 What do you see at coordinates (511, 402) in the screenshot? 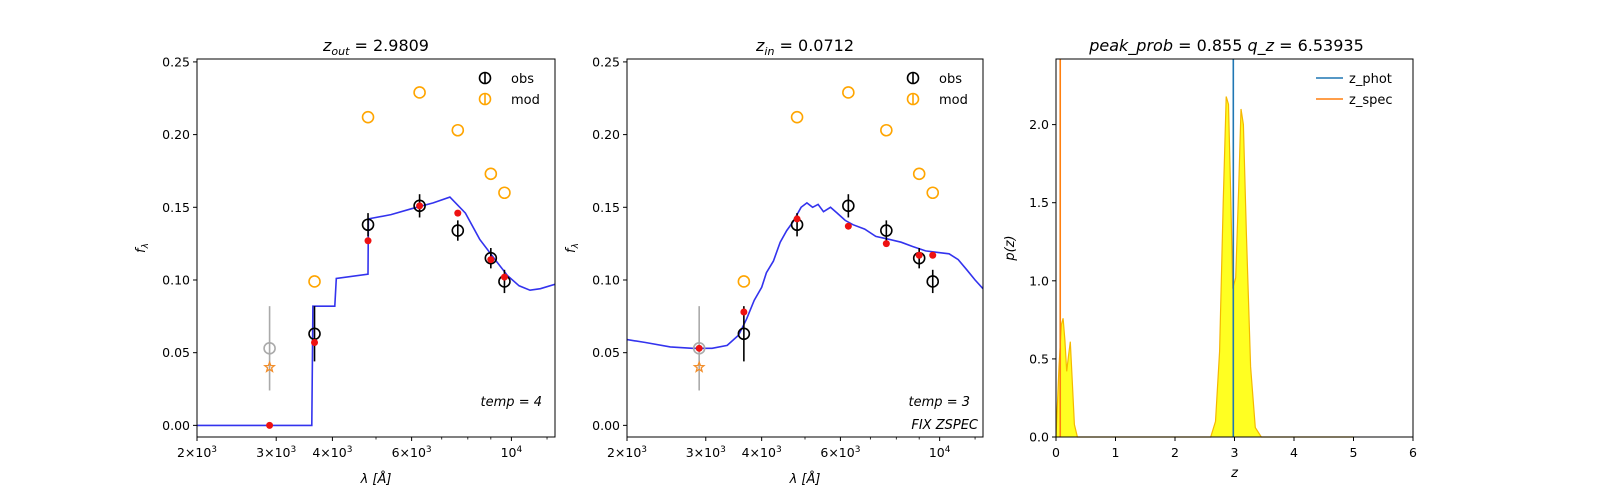
I see `temp-annotation: temp = 4` at bounding box center [511, 402].